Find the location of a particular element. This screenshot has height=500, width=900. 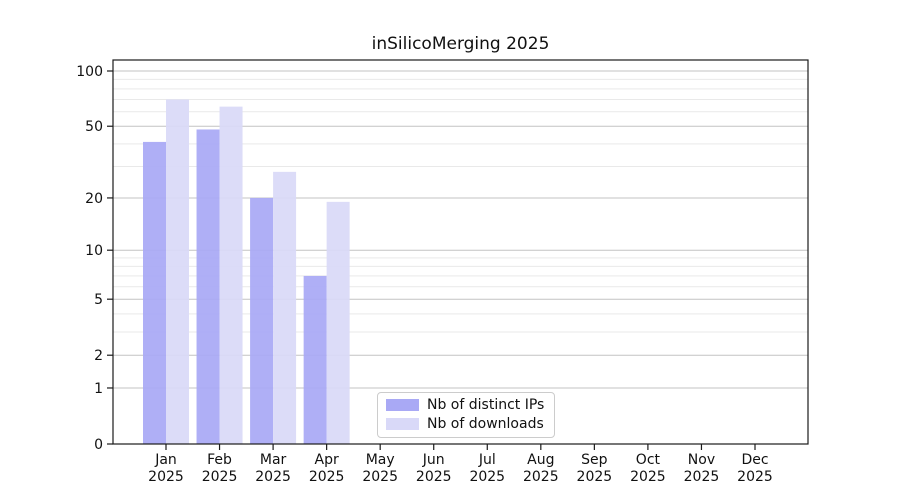

bar-ips-feb is located at coordinates (208, 286).